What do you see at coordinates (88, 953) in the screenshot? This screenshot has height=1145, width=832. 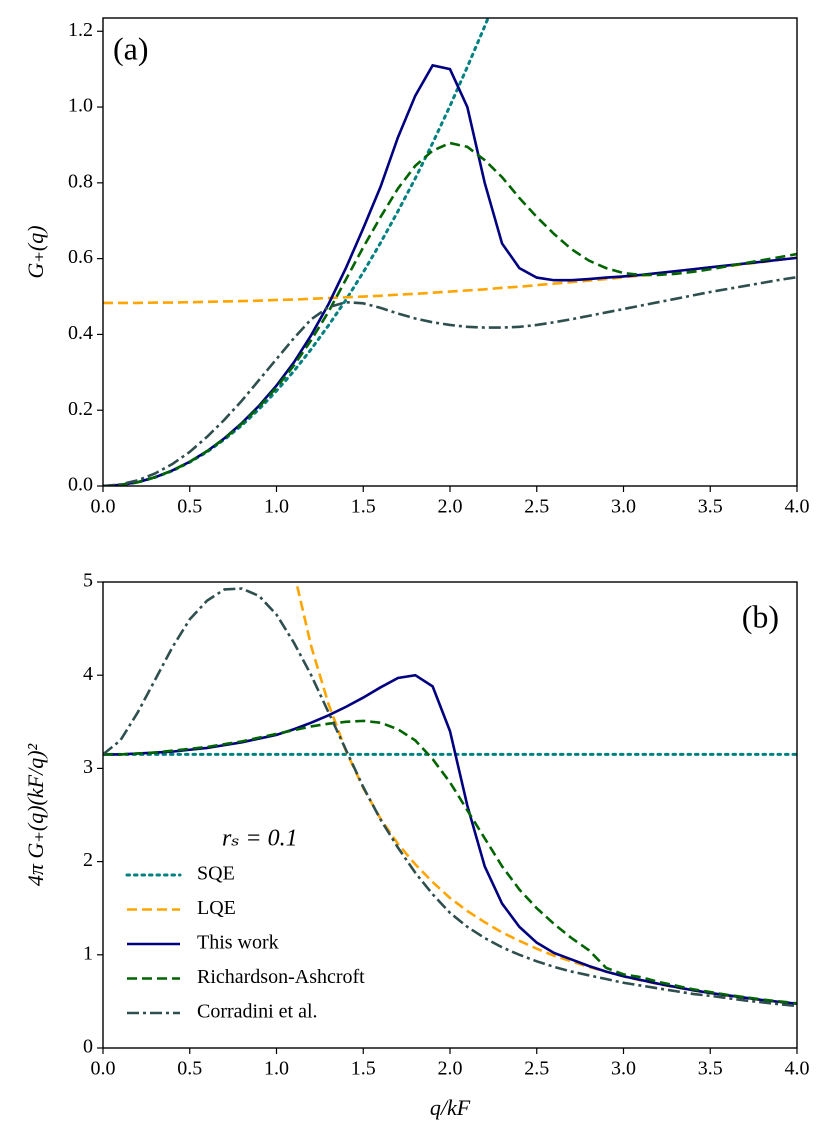 I see `y-tick-label: 1` at bounding box center [88, 953].